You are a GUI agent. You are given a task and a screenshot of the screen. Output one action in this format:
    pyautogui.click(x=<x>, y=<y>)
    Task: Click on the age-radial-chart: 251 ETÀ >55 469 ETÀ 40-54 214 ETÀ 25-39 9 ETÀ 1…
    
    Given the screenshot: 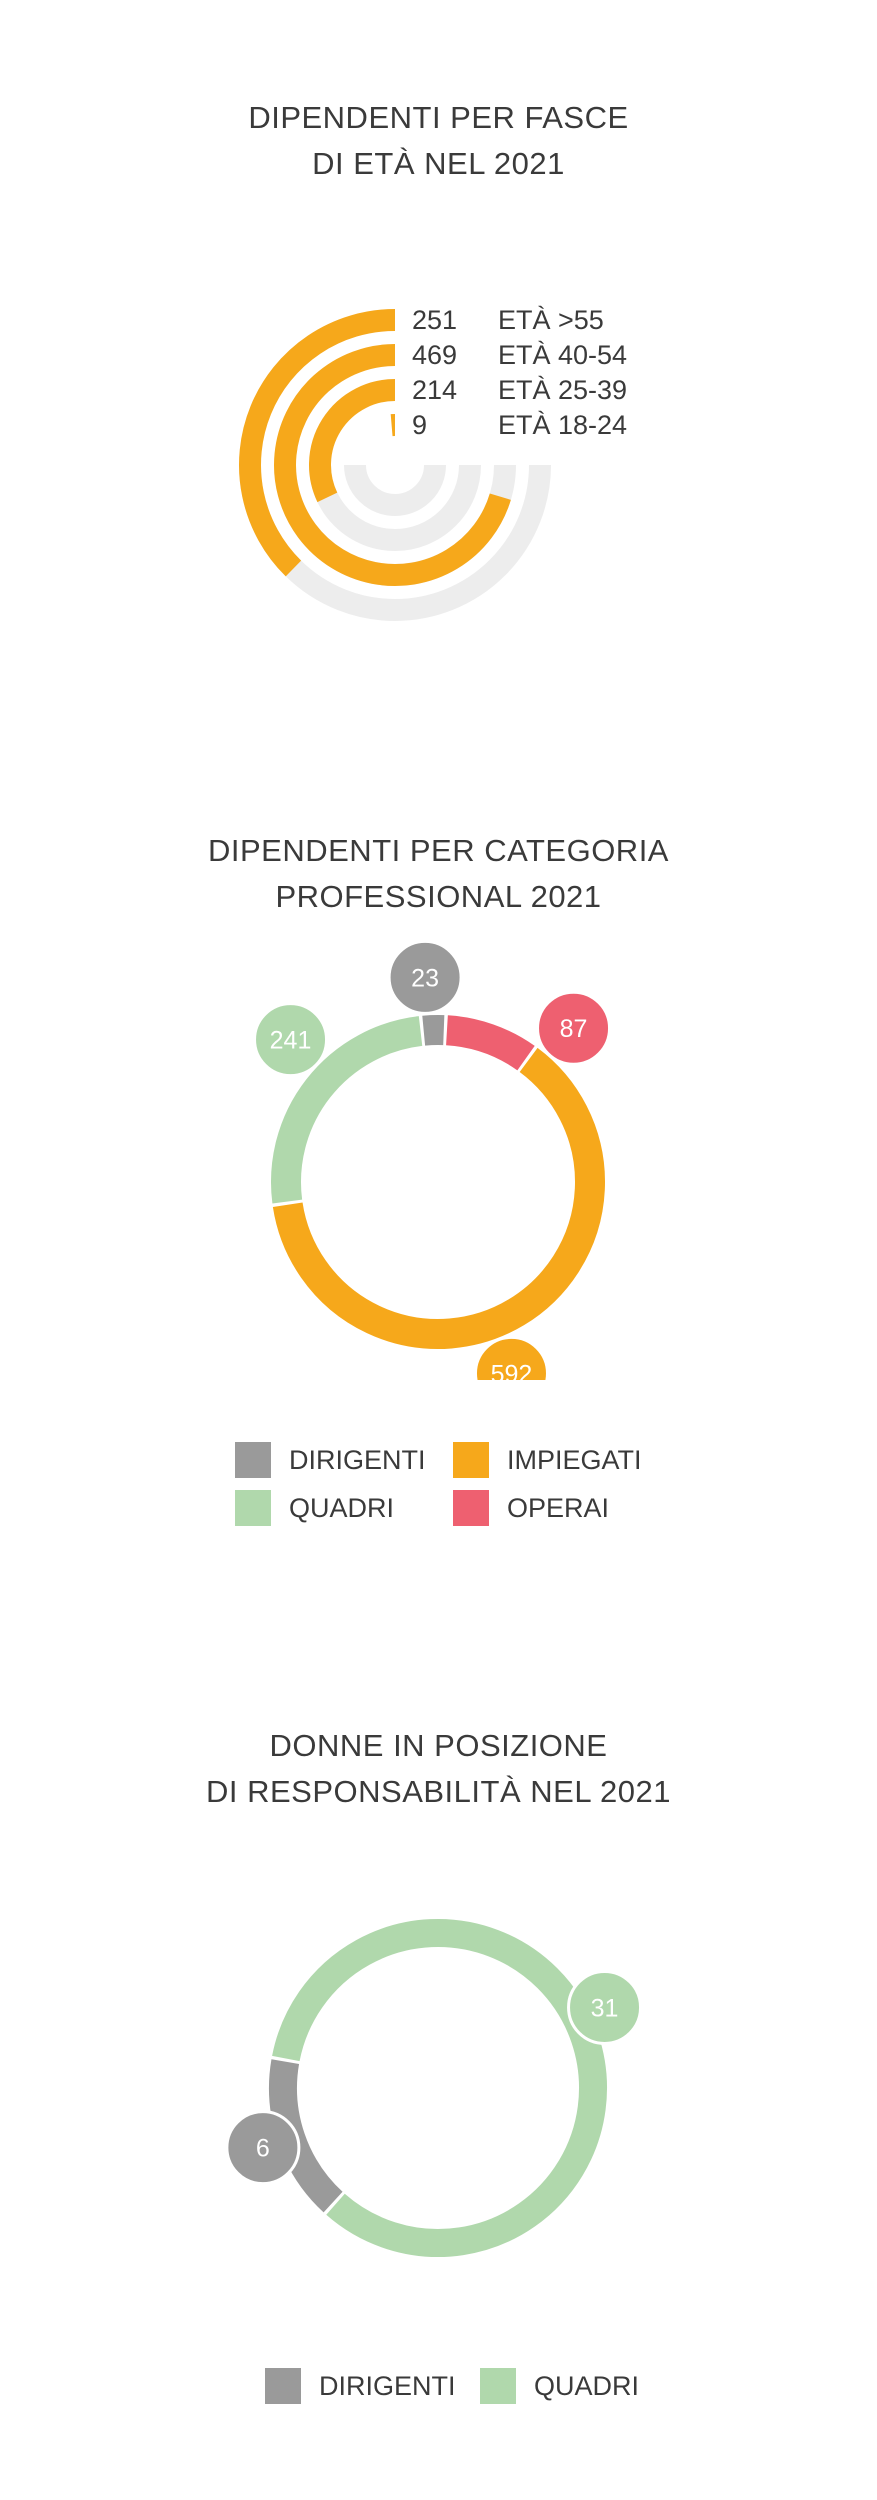 What is the action you would take?
    pyautogui.click(x=433, y=463)
    